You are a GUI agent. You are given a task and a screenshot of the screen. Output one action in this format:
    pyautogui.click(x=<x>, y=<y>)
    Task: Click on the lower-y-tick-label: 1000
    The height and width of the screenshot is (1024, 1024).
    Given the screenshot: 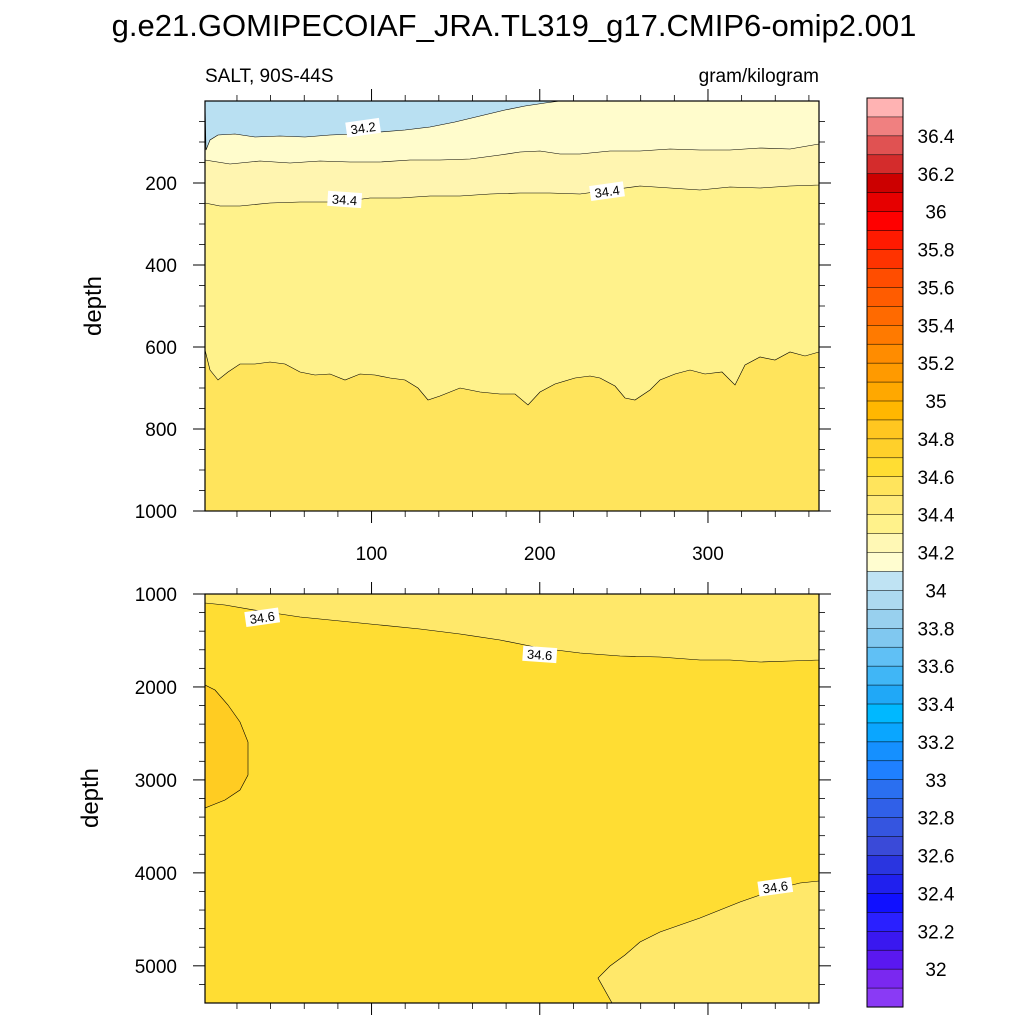 What is the action you would take?
    pyautogui.click(x=156, y=595)
    